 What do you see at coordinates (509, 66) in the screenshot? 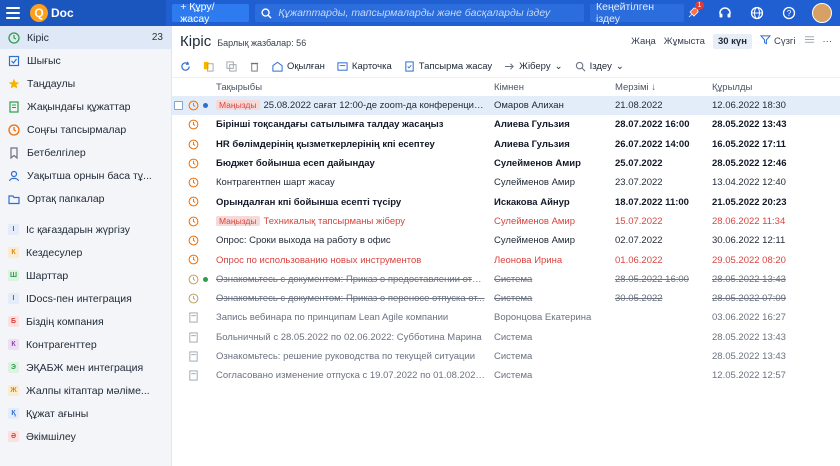
I see `send-icon` at bounding box center [509, 66].